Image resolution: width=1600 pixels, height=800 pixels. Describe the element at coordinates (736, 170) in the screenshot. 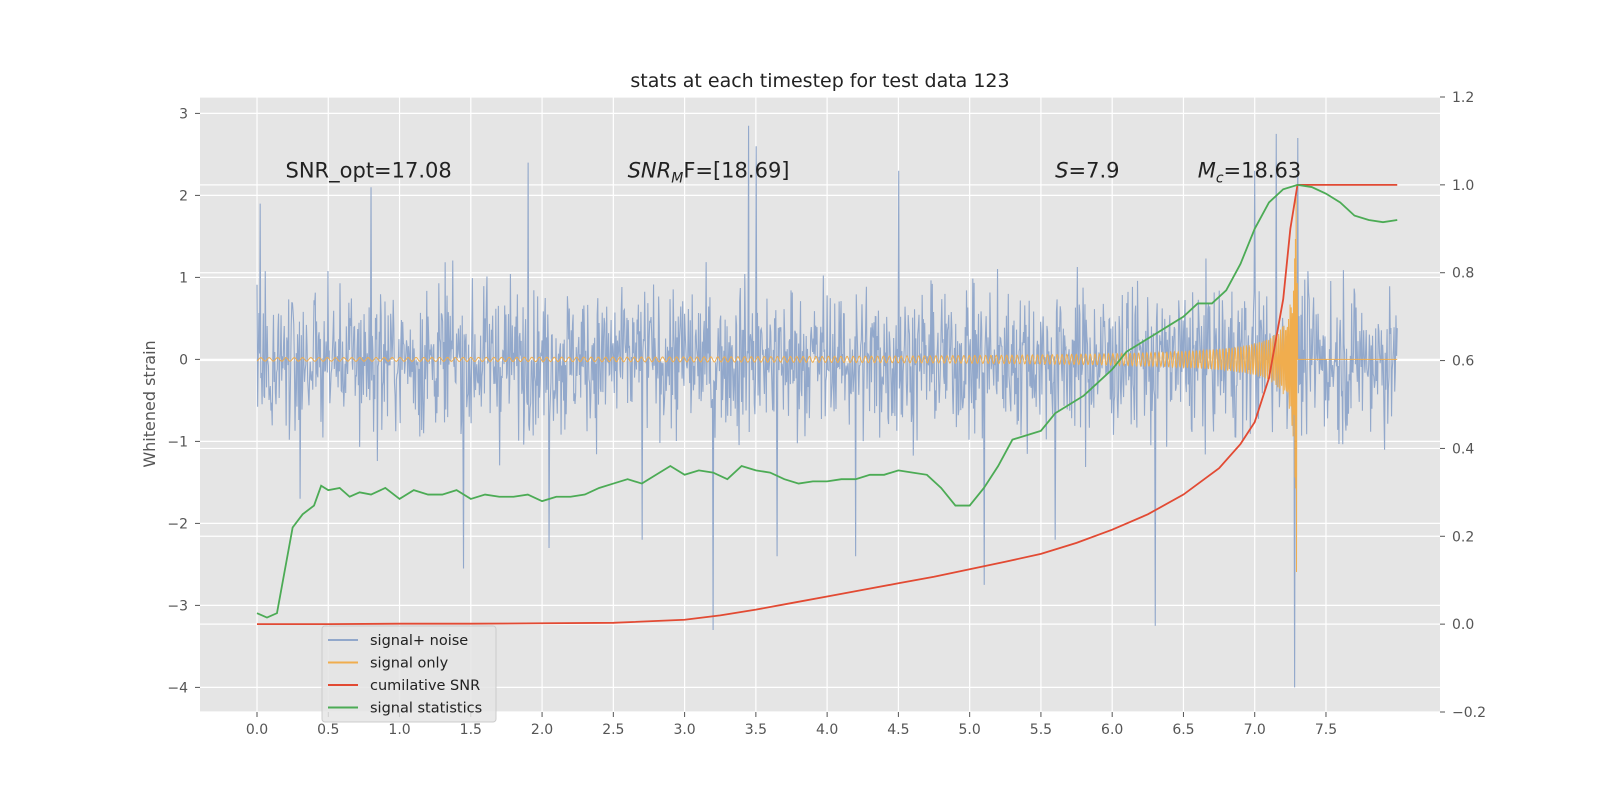

I see `annotation-rest: F=[18.69]` at that location.